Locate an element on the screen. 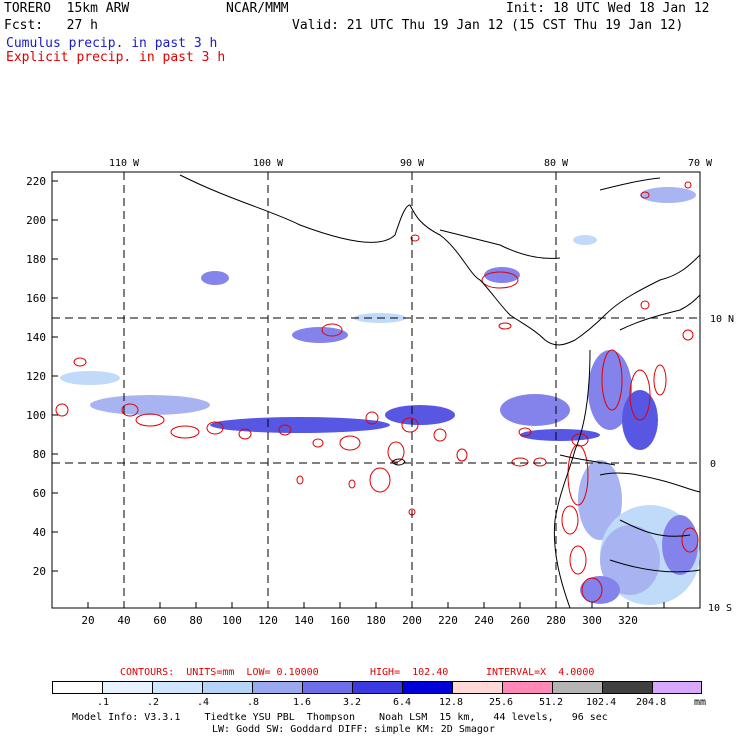 This screenshot has height=740, width=740. legend-value: .4 is located at coordinates (203, 702).